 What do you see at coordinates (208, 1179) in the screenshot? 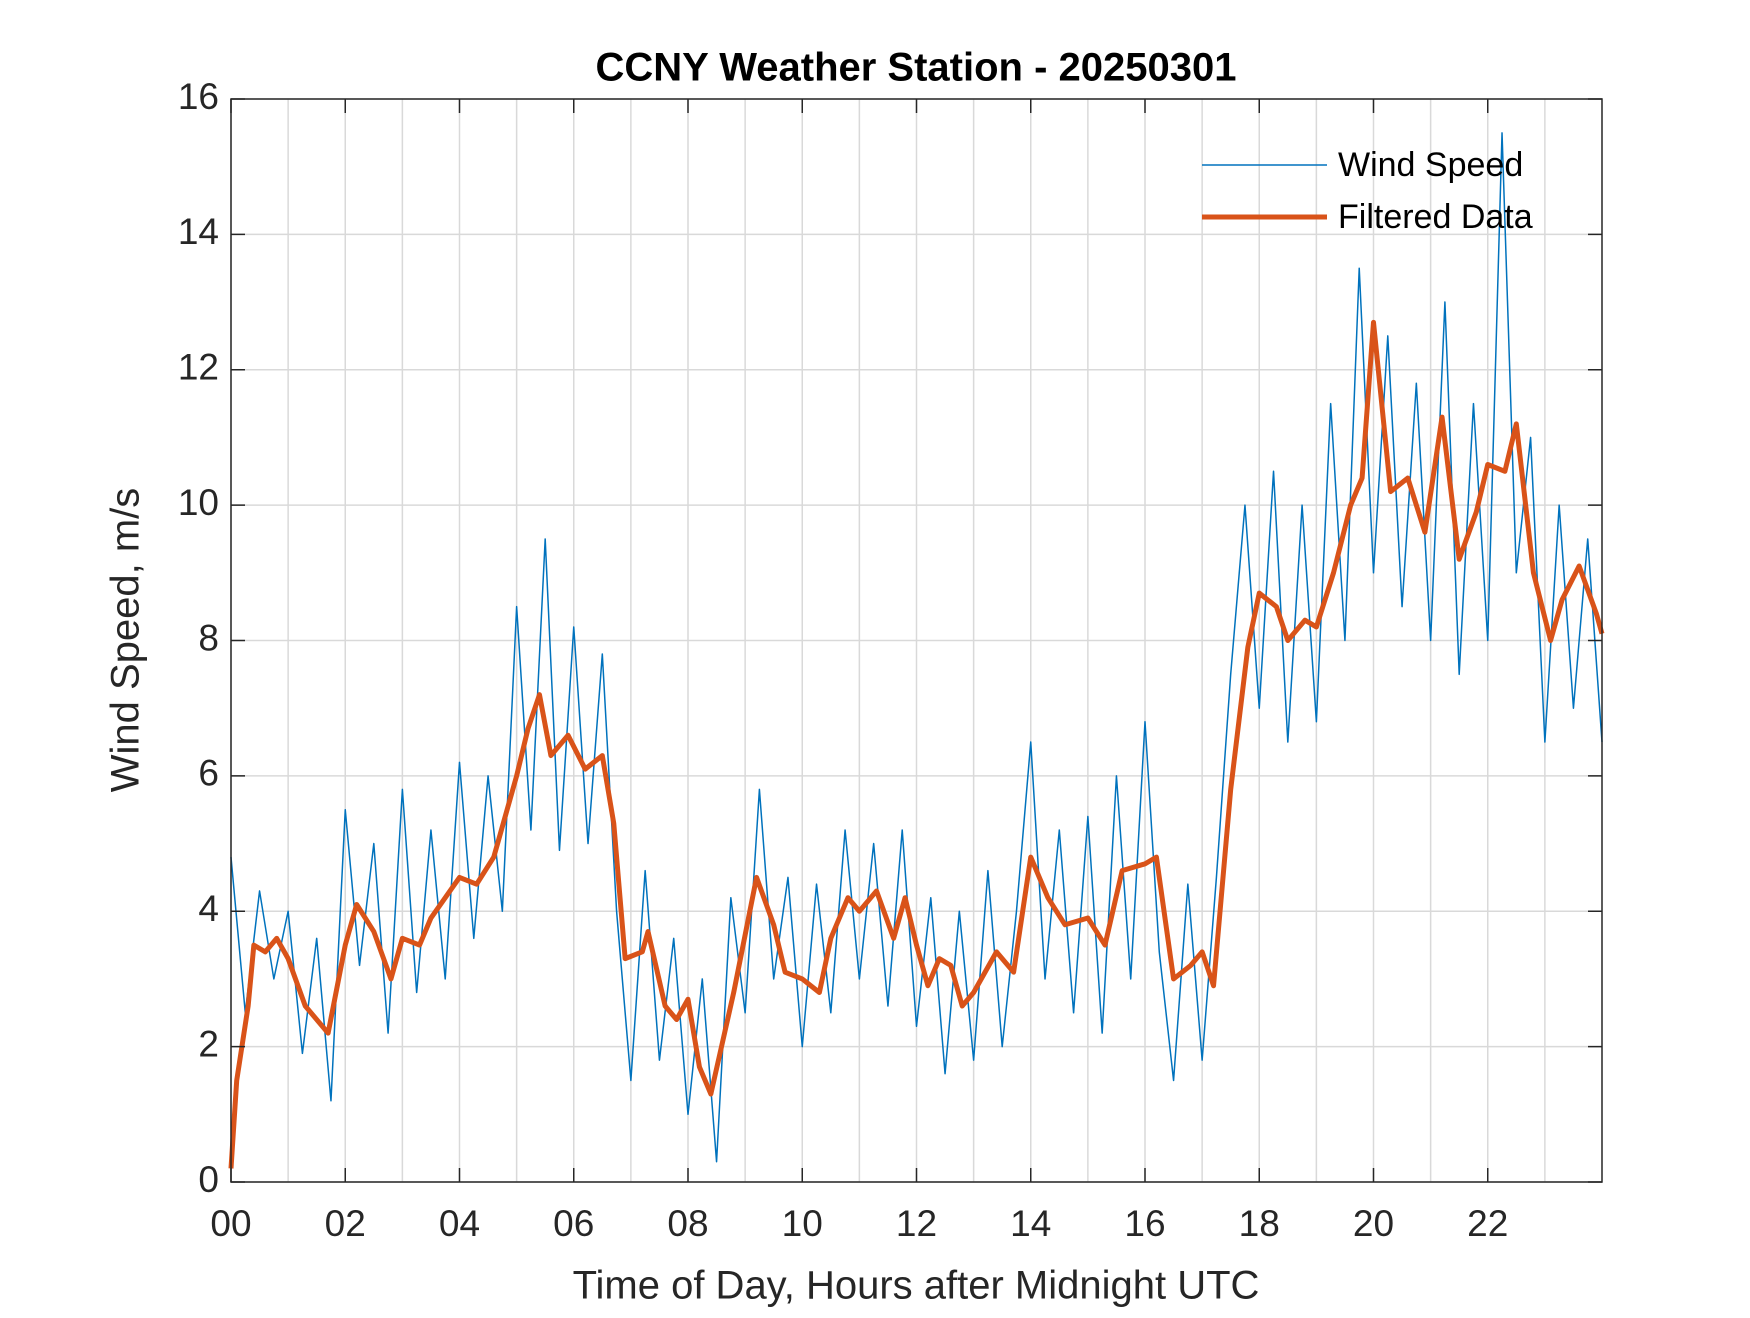
I see `y-tick-label: 0` at bounding box center [208, 1179].